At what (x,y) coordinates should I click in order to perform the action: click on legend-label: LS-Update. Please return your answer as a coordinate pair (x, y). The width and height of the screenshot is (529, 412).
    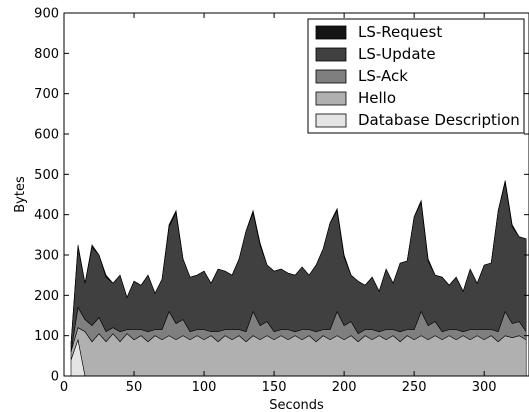
    Looking at the image, I should click on (397, 54).